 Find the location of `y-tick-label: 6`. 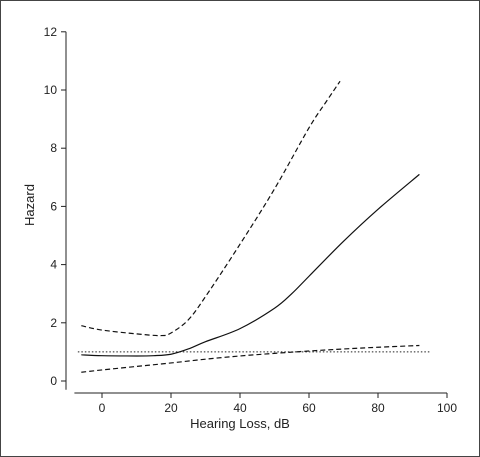

y-tick-label: 6 is located at coordinates (53, 206).